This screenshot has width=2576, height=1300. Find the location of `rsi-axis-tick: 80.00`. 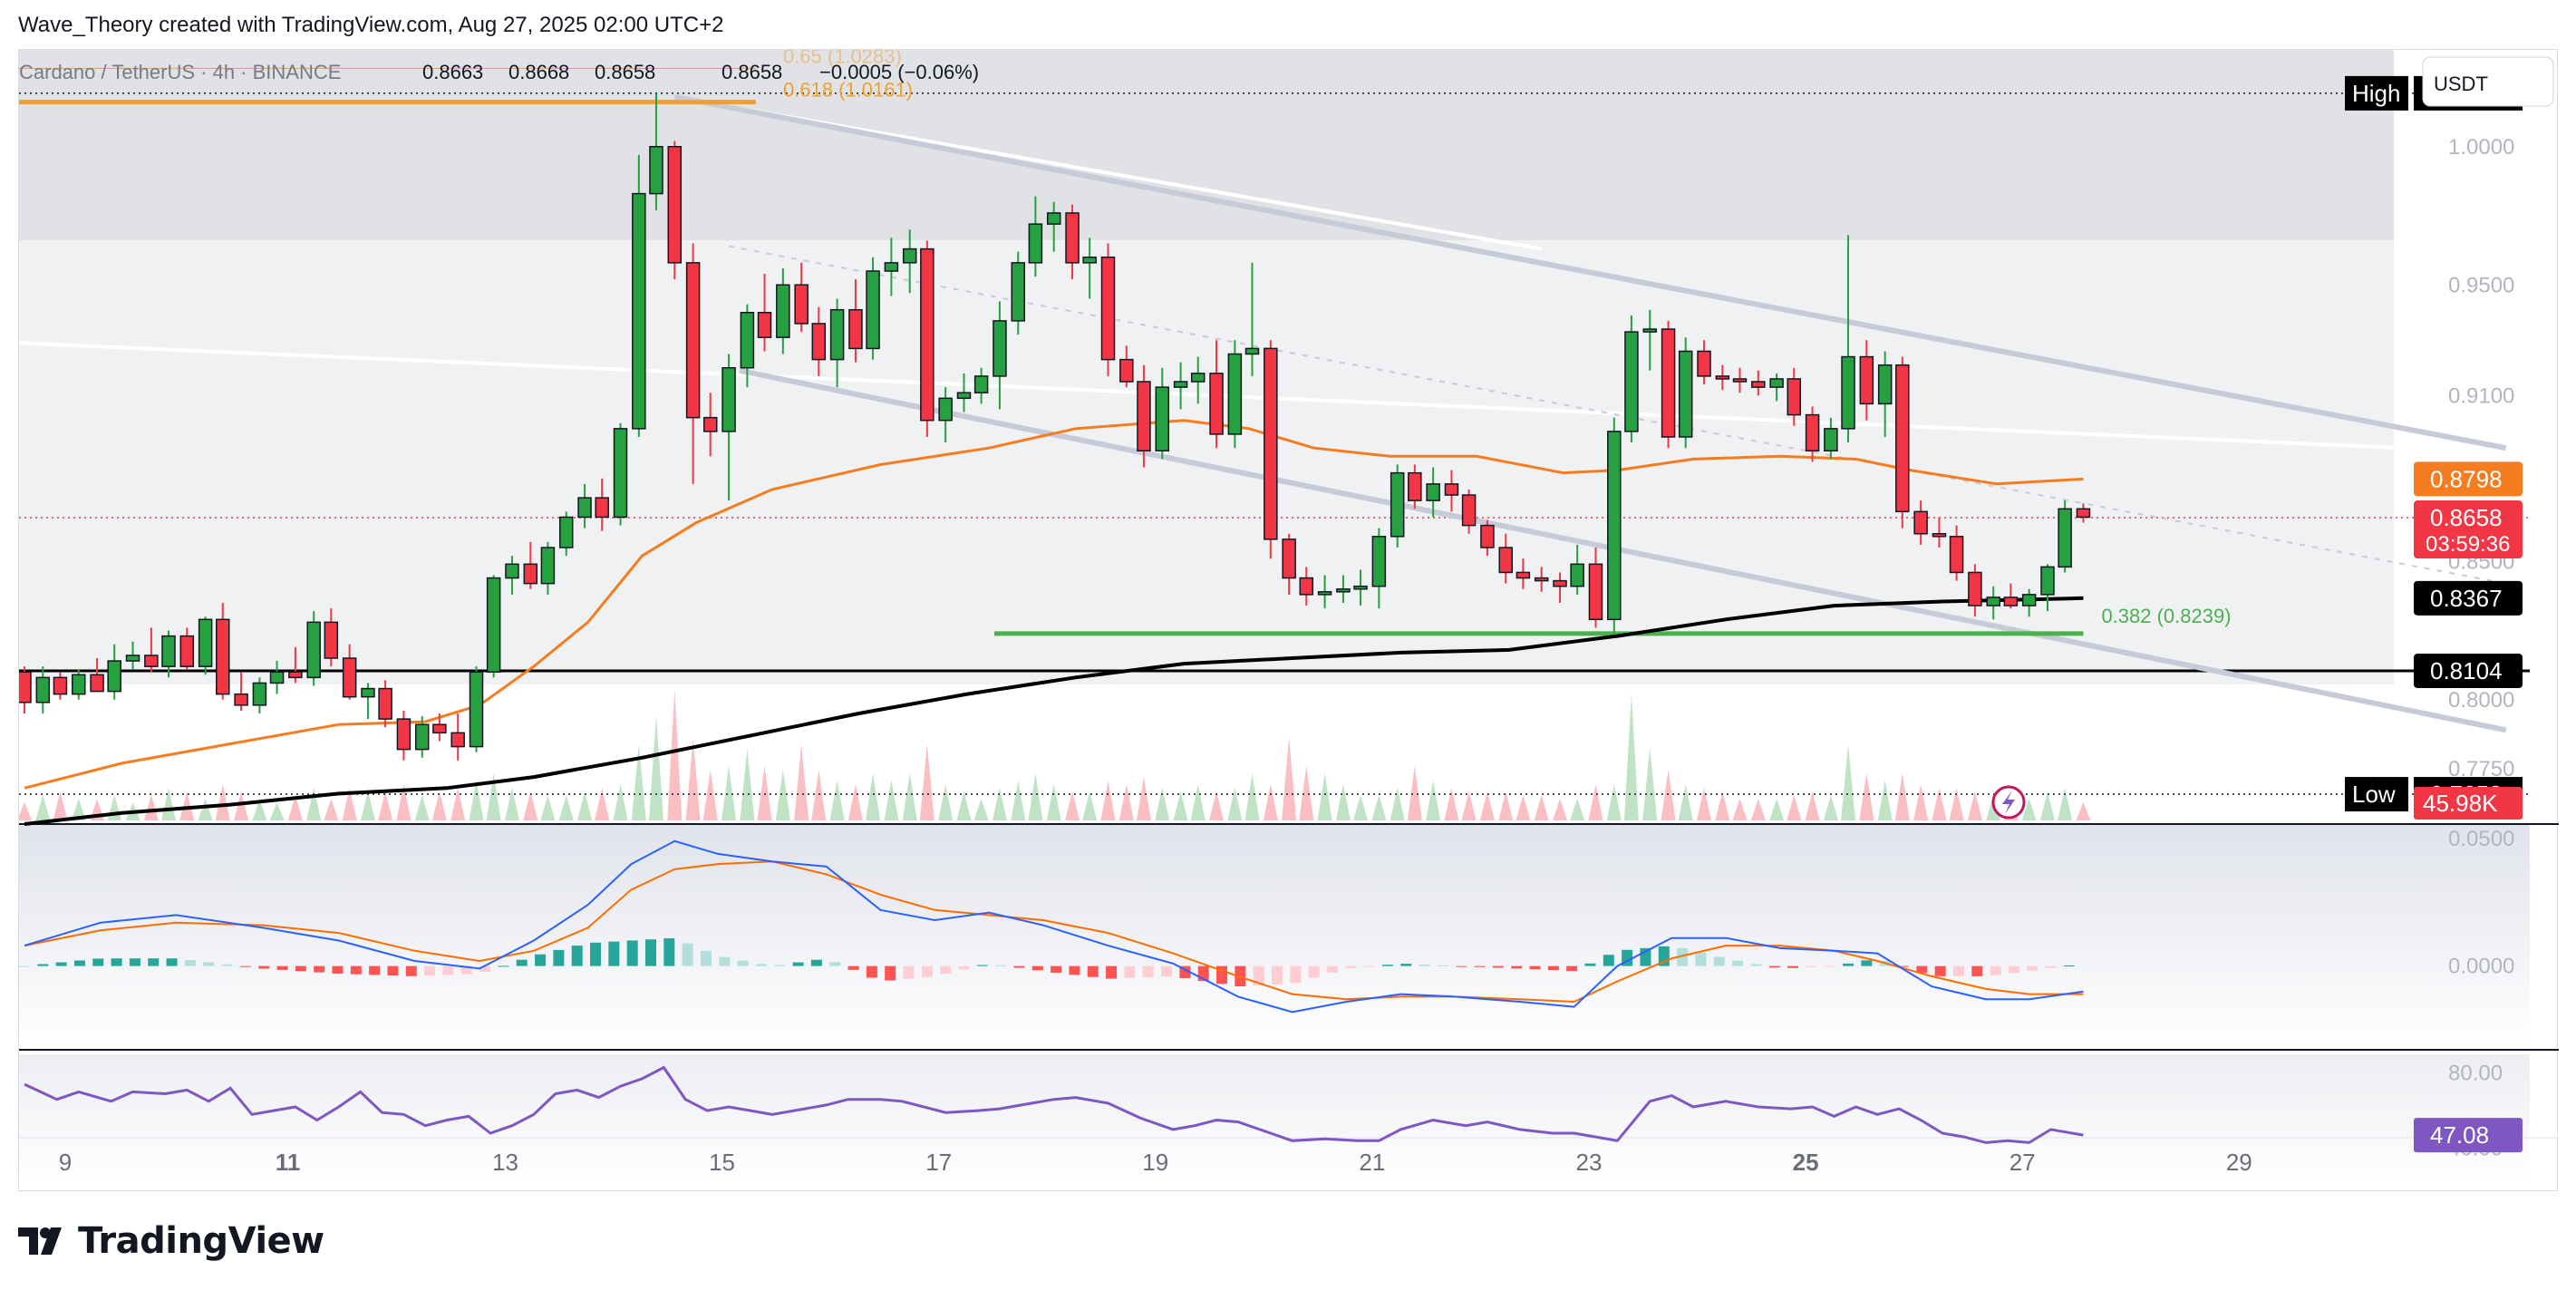

rsi-axis-tick: 80.00 is located at coordinates (2475, 1074).